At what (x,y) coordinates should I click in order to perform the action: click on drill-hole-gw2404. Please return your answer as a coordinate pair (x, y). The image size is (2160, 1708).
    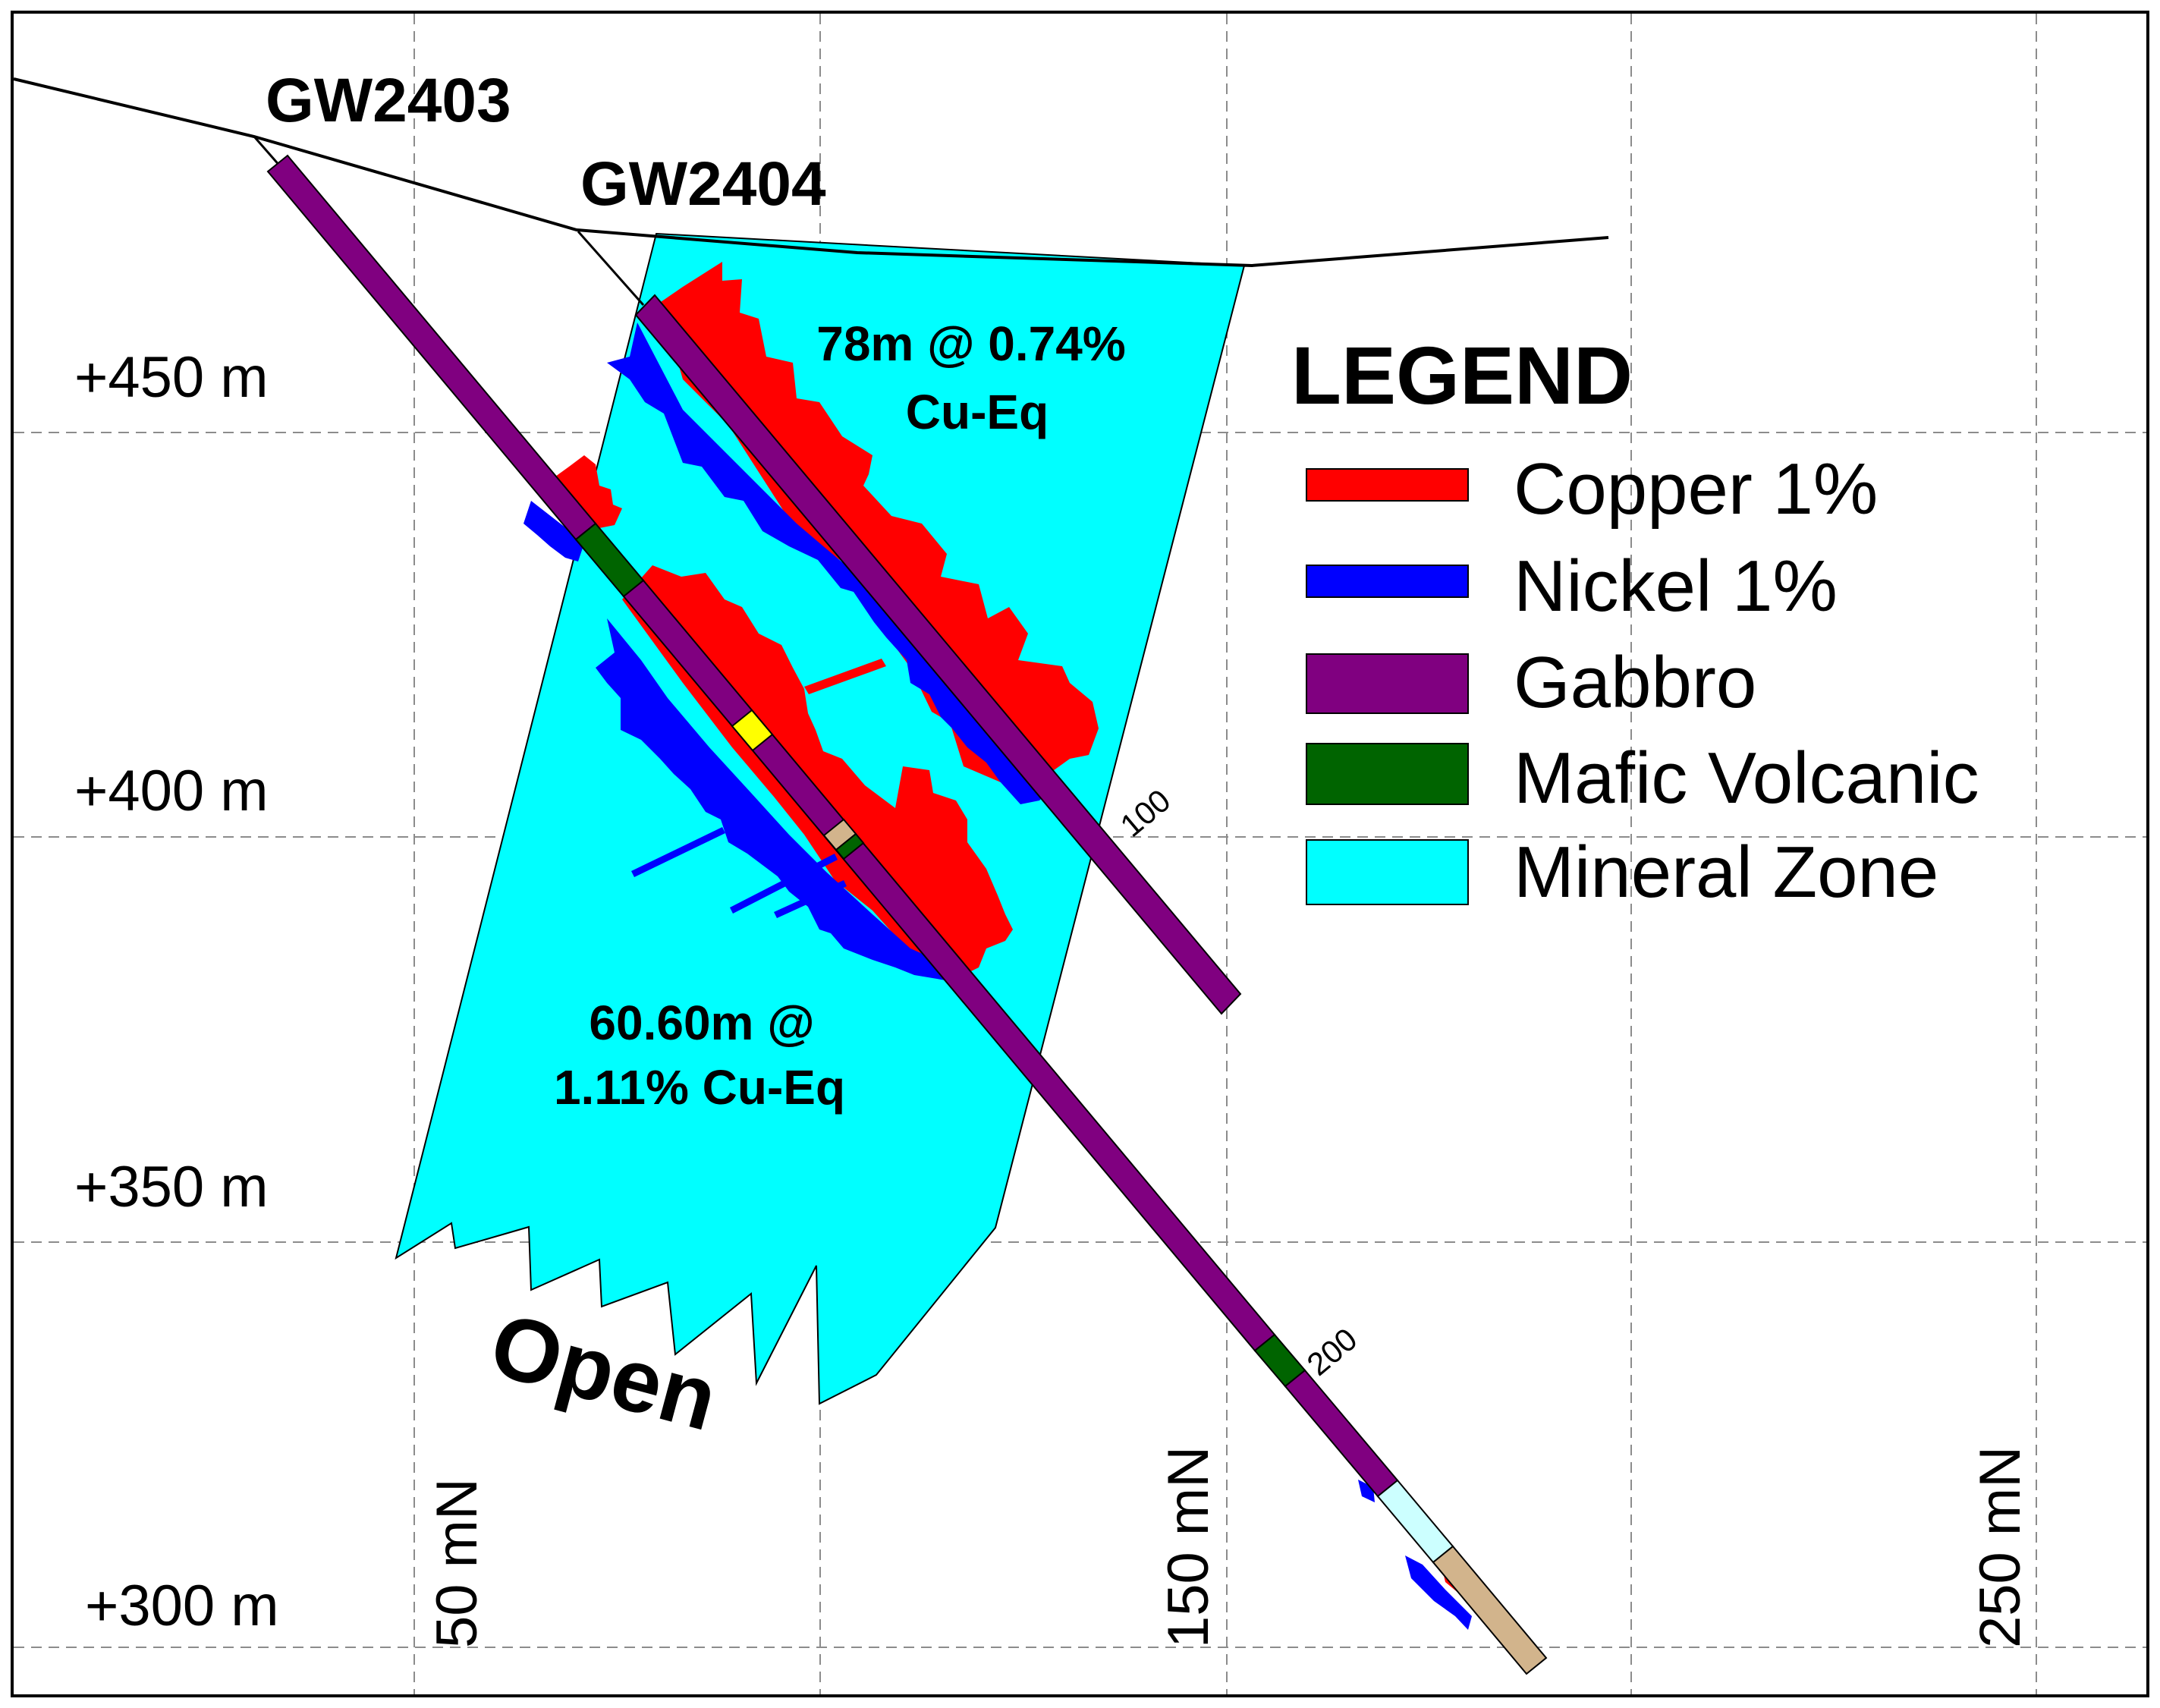
    Looking at the image, I should click on (938, 654).